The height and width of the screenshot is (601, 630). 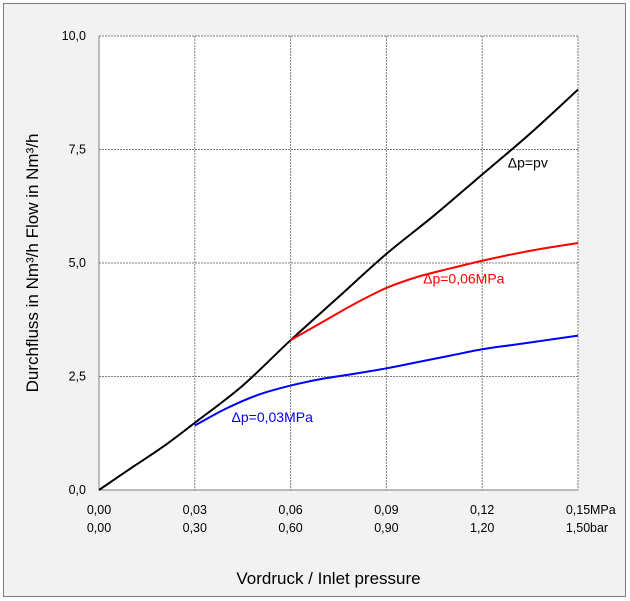 What do you see at coordinates (328, 578) in the screenshot?
I see `x-axis-title: Vordruck / Inlet pressure` at bounding box center [328, 578].